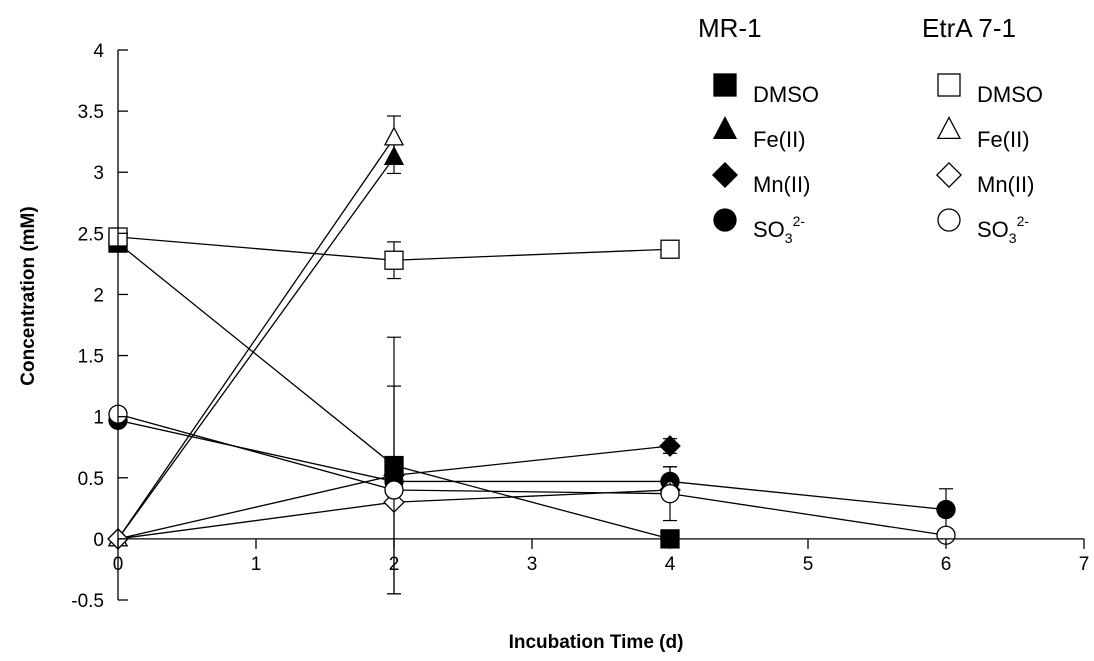  Describe the element at coordinates (730, 28) in the screenshot. I see `legend-group-title: MR-1` at that location.